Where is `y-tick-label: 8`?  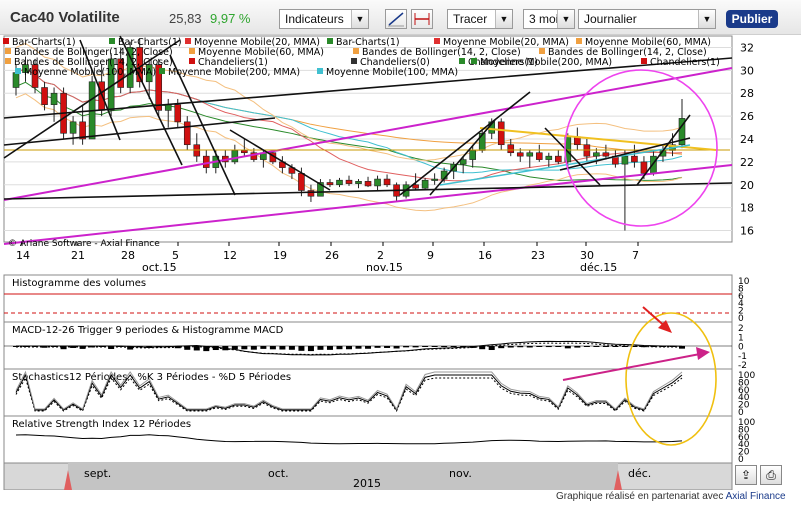 y-tick-label: 8 is located at coordinates (741, 289).